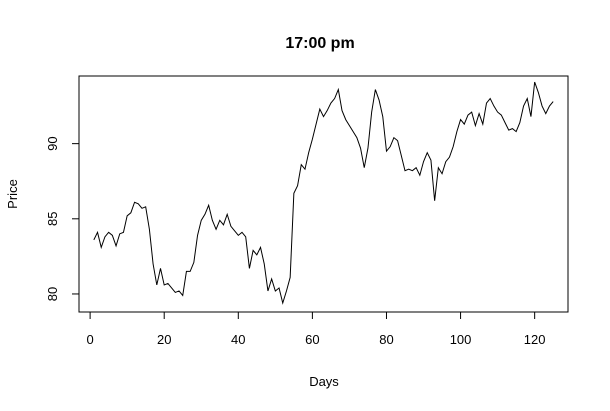 The image size is (610, 411). Describe the element at coordinates (324, 381) in the screenshot. I see `x-axis-label: Days` at that location.